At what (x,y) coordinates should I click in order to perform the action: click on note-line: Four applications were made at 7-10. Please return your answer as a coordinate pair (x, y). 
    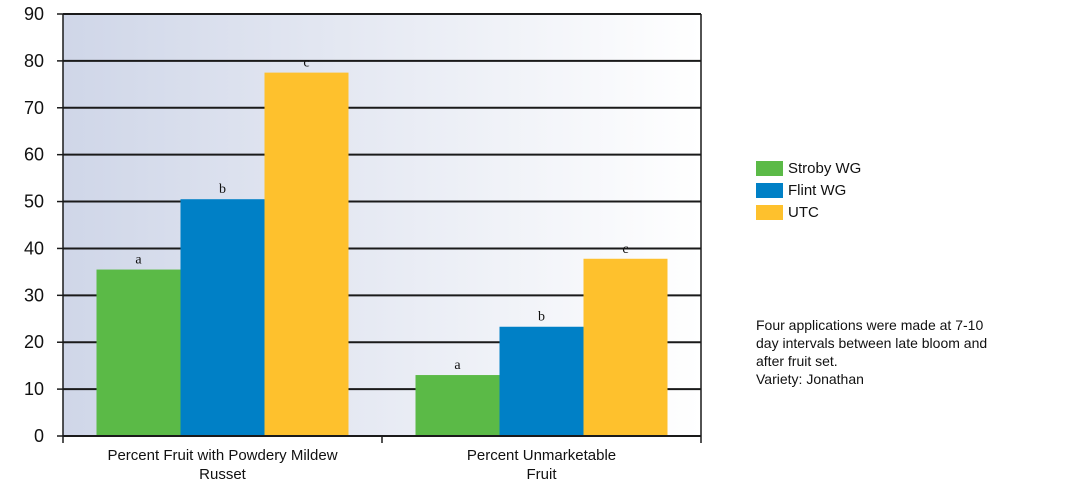
    Looking at the image, I should click on (870, 325).